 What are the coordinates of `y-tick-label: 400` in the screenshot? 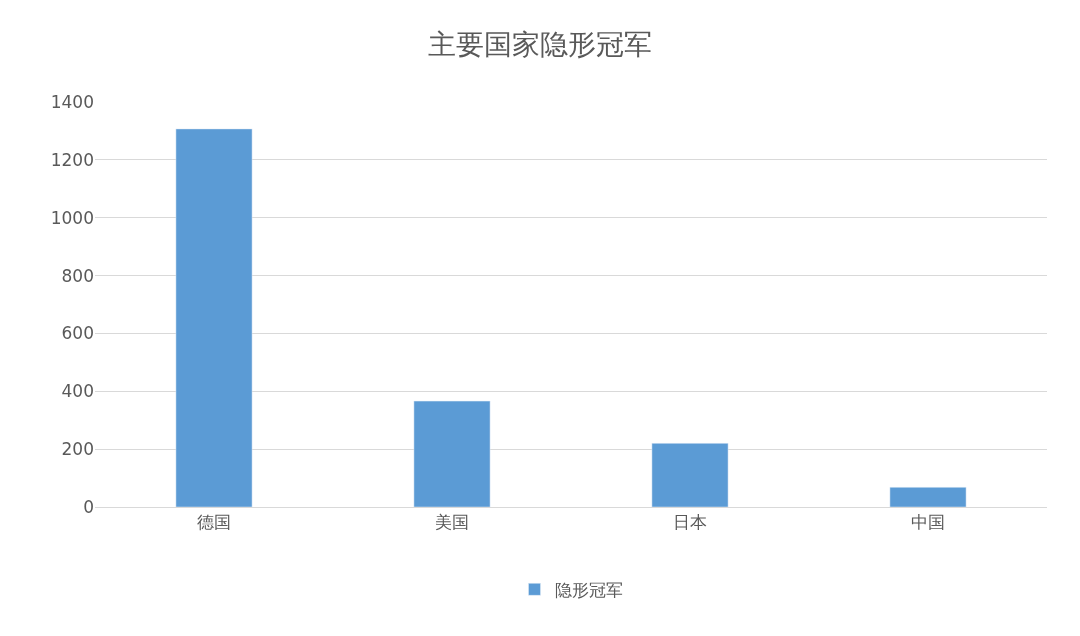 It's located at (77, 391).